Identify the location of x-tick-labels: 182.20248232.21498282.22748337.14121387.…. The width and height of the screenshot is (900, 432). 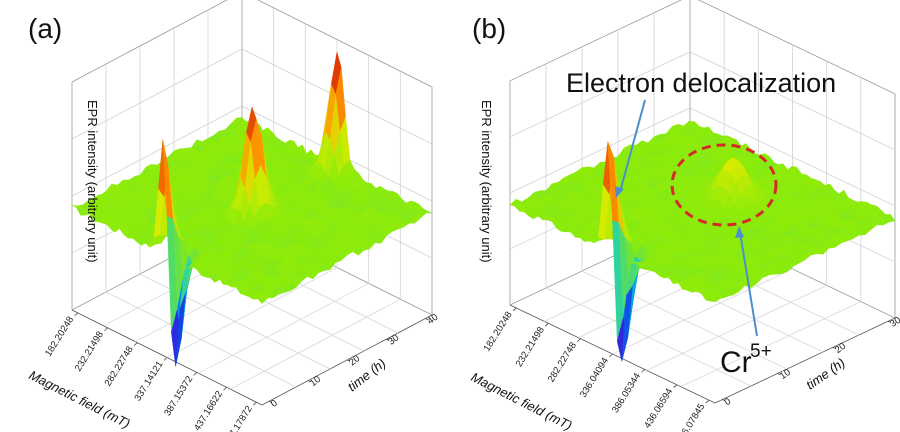
(150, 372).